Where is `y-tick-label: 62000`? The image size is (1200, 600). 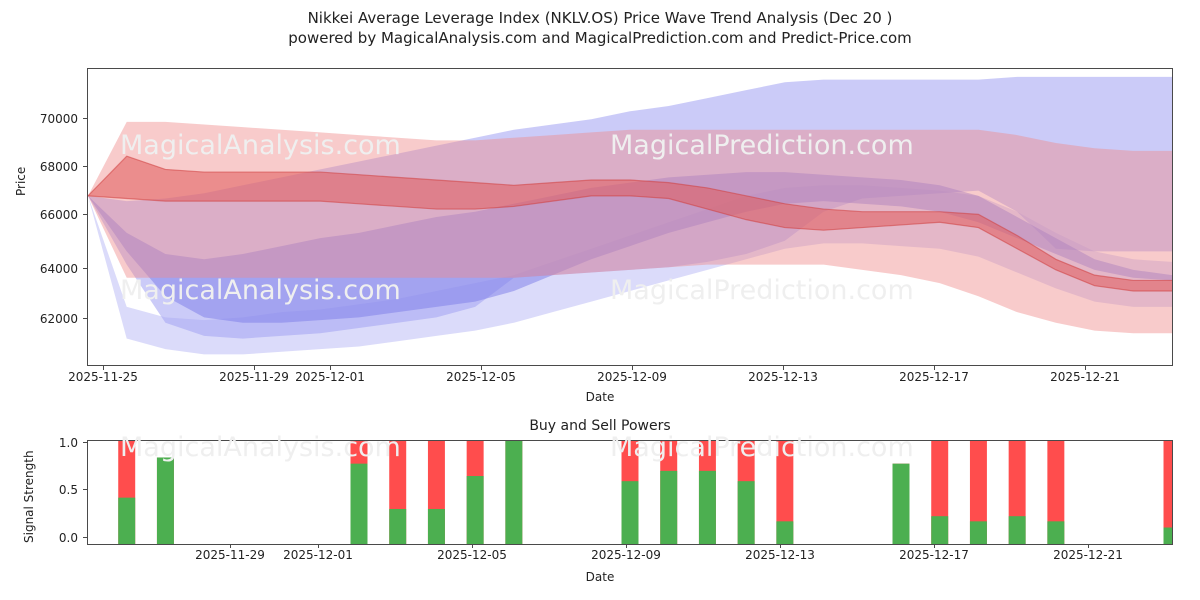 y-tick-label: 62000 is located at coordinates (58, 319).